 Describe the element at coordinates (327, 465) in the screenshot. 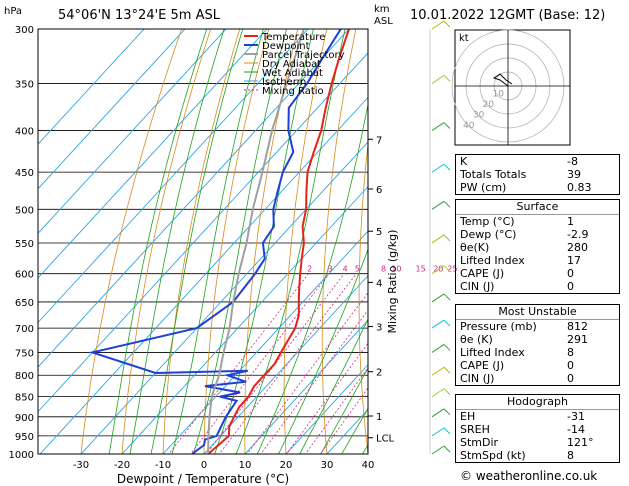

I see `temperature-tick-label: 30` at that location.